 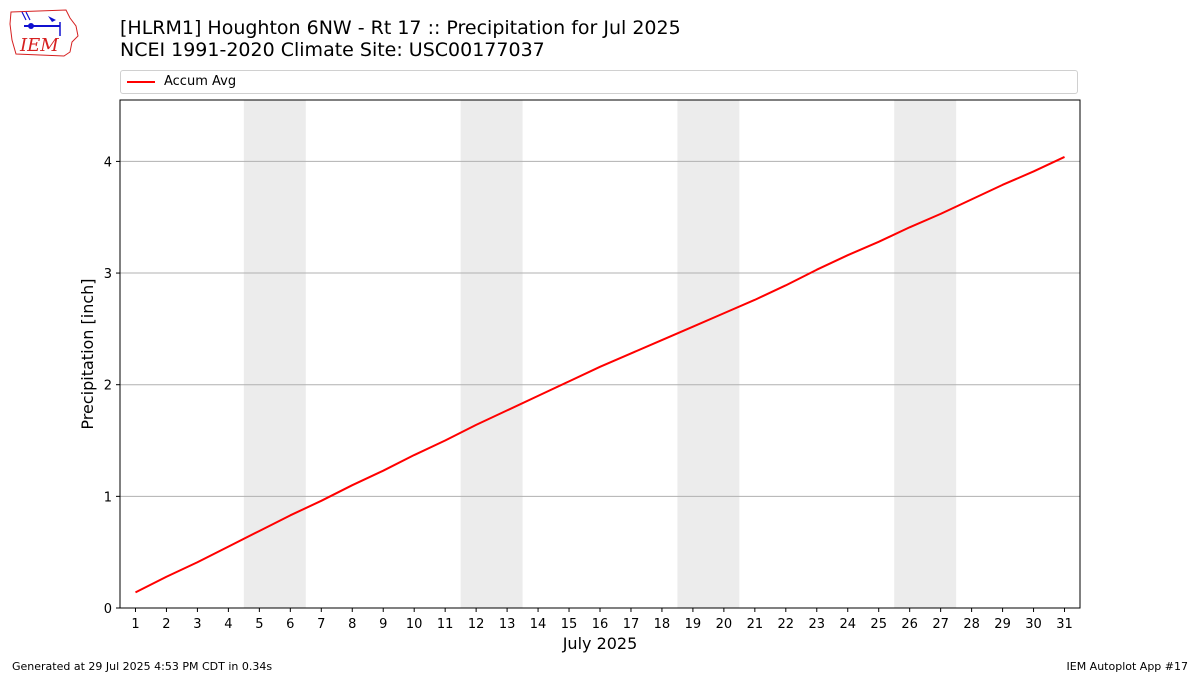 What do you see at coordinates (599, 82) in the screenshot?
I see `chart-legend: Accum Avg` at bounding box center [599, 82].